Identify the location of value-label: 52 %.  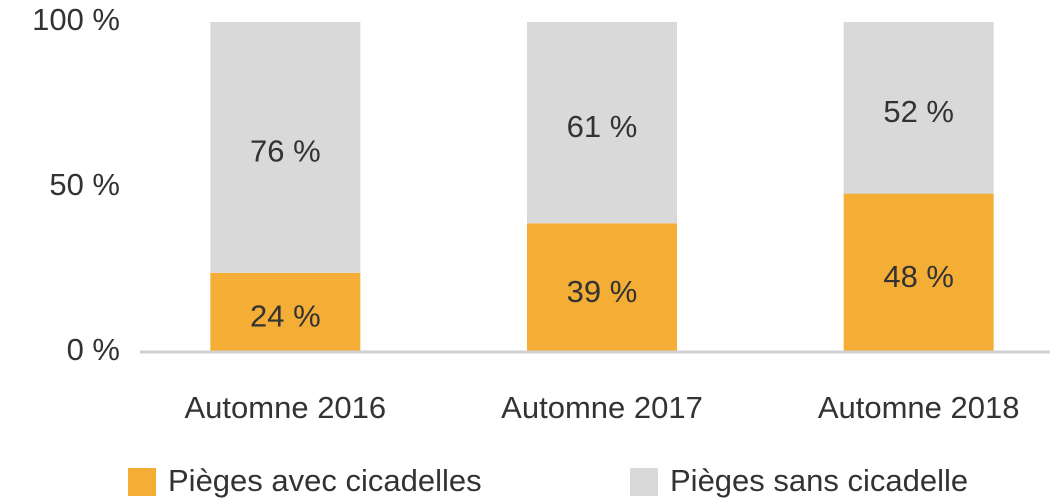
(918, 111).